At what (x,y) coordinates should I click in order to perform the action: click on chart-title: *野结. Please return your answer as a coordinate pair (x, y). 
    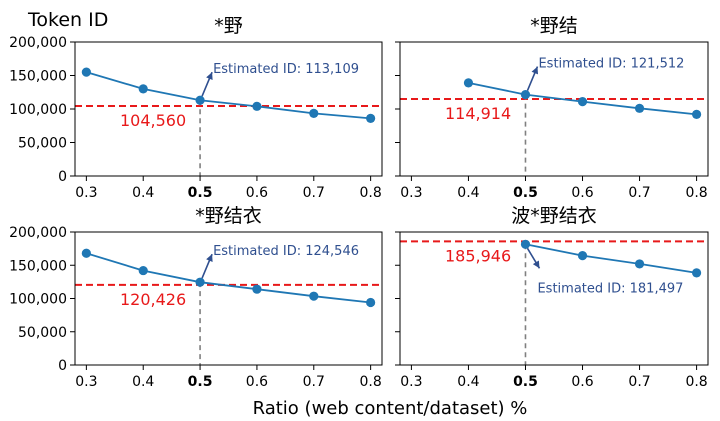
    Looking at the image, I should click on (554, 26).